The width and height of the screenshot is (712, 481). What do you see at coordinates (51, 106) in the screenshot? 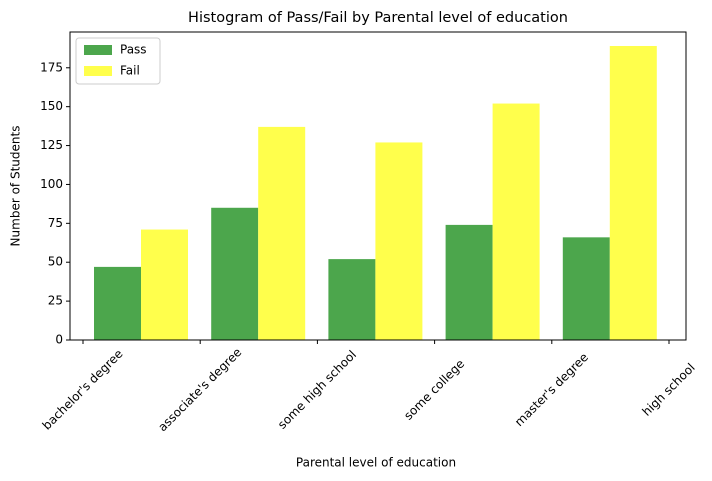
I see `y-tick-label: 150` at bounding box center [51, 106].